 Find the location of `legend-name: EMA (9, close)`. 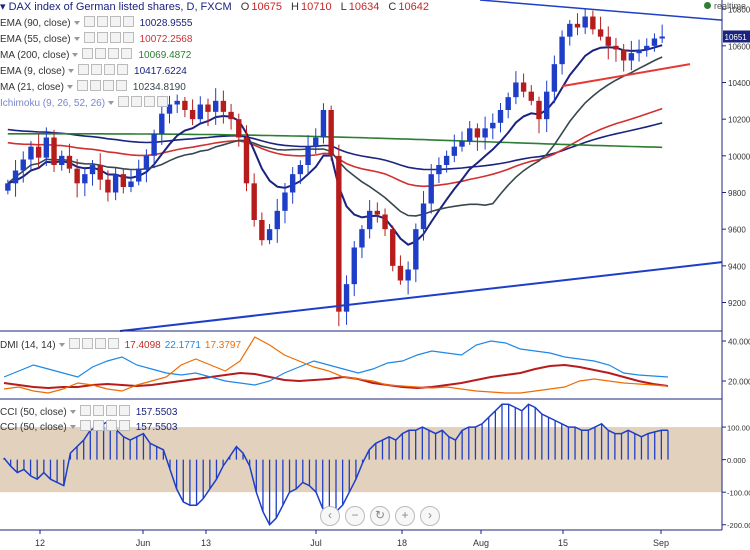

legend-name: EMA (9, close) is located at coordinates (33, 71).